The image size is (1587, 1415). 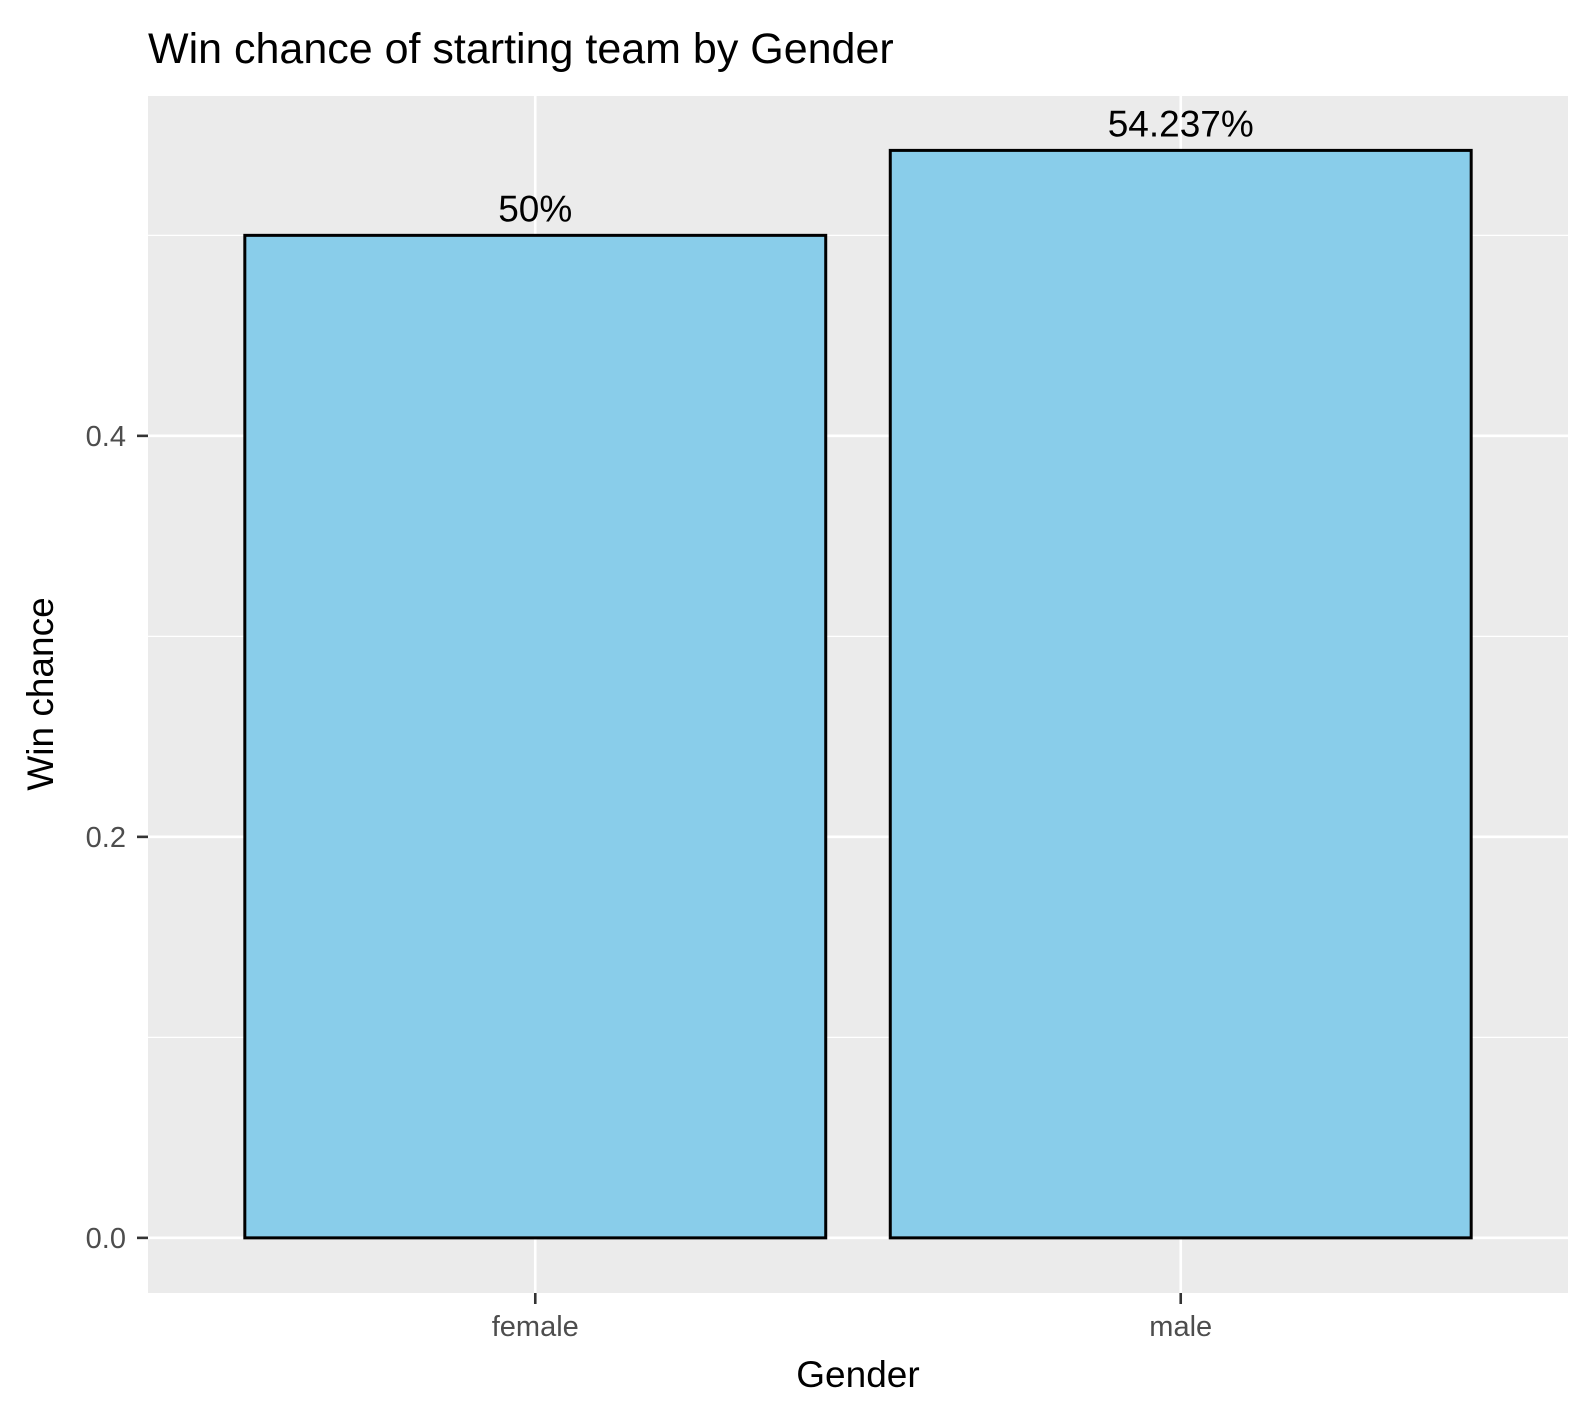 I want to click on y-axis: 0.0 0.2 0.4, so click(x=117, y=838).